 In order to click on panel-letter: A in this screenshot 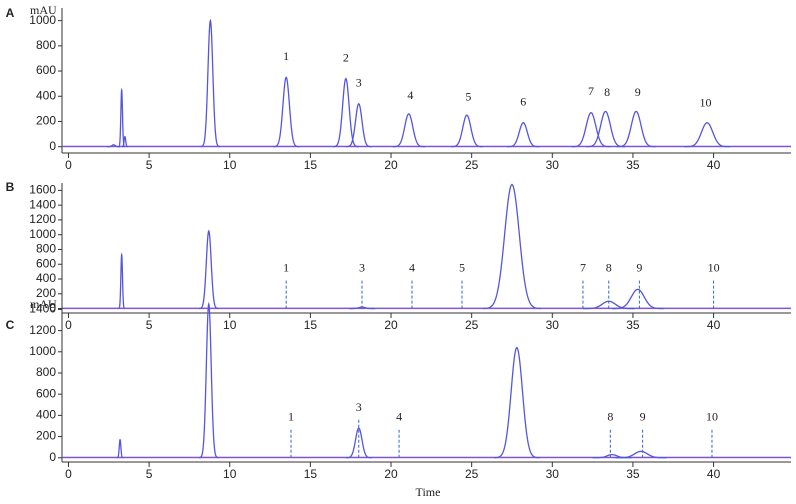, I will do `click(10, 13)`.